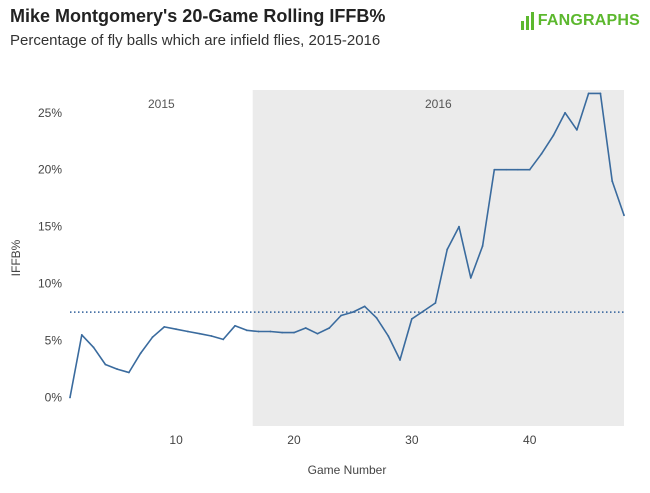 The image size is (650, 493). Describe the element at coordinates (588, 20) in the screenshot. I see `fangraphs-logo-text: FANGRAPHS` at that location.